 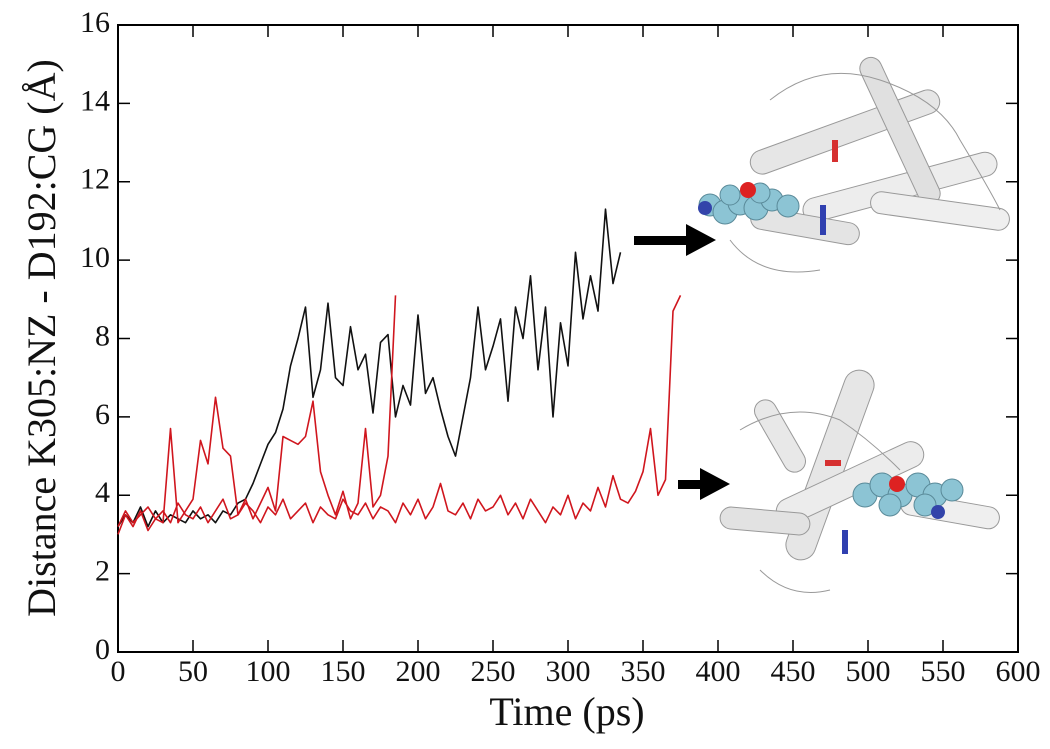 I want to click on x-tick-label: 250, so click(x=493, y=671).